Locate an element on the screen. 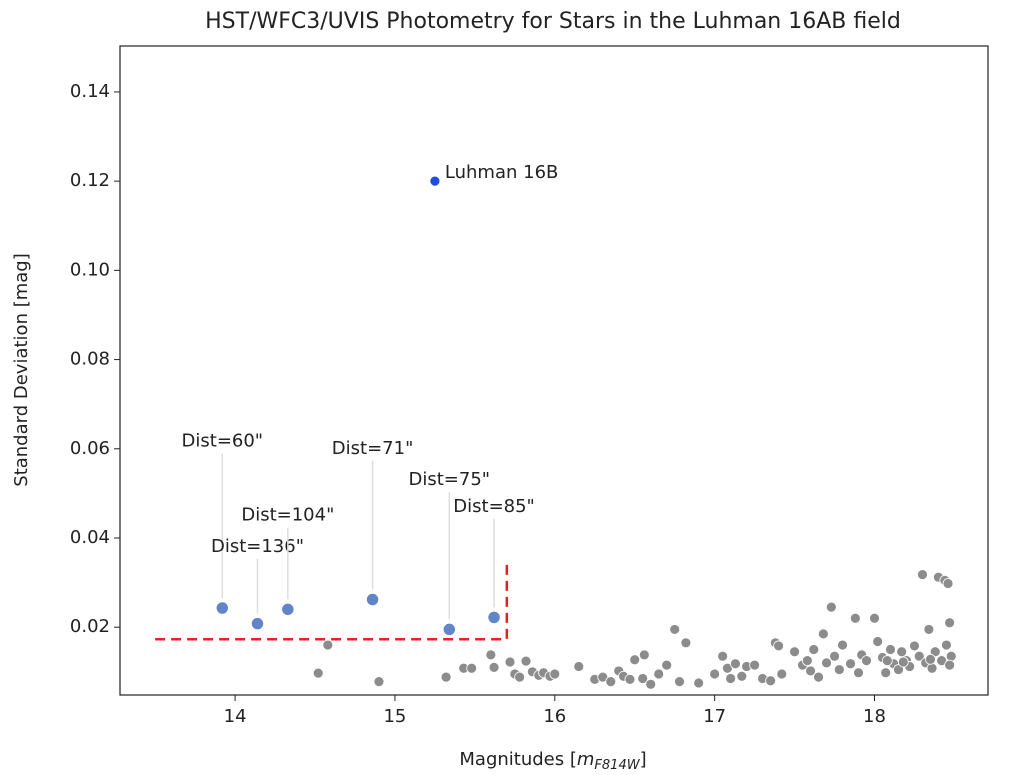  y-tick-label: 0.14 is located at coordinates (90, 91).